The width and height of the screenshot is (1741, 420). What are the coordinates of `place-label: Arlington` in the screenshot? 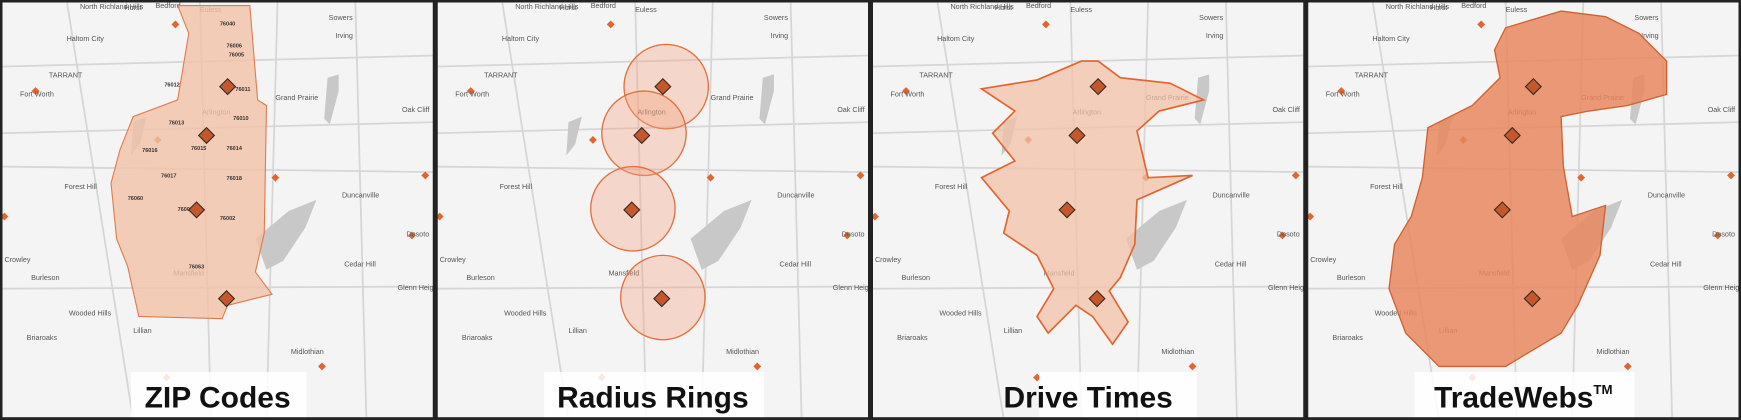 It's located at (651, 111).